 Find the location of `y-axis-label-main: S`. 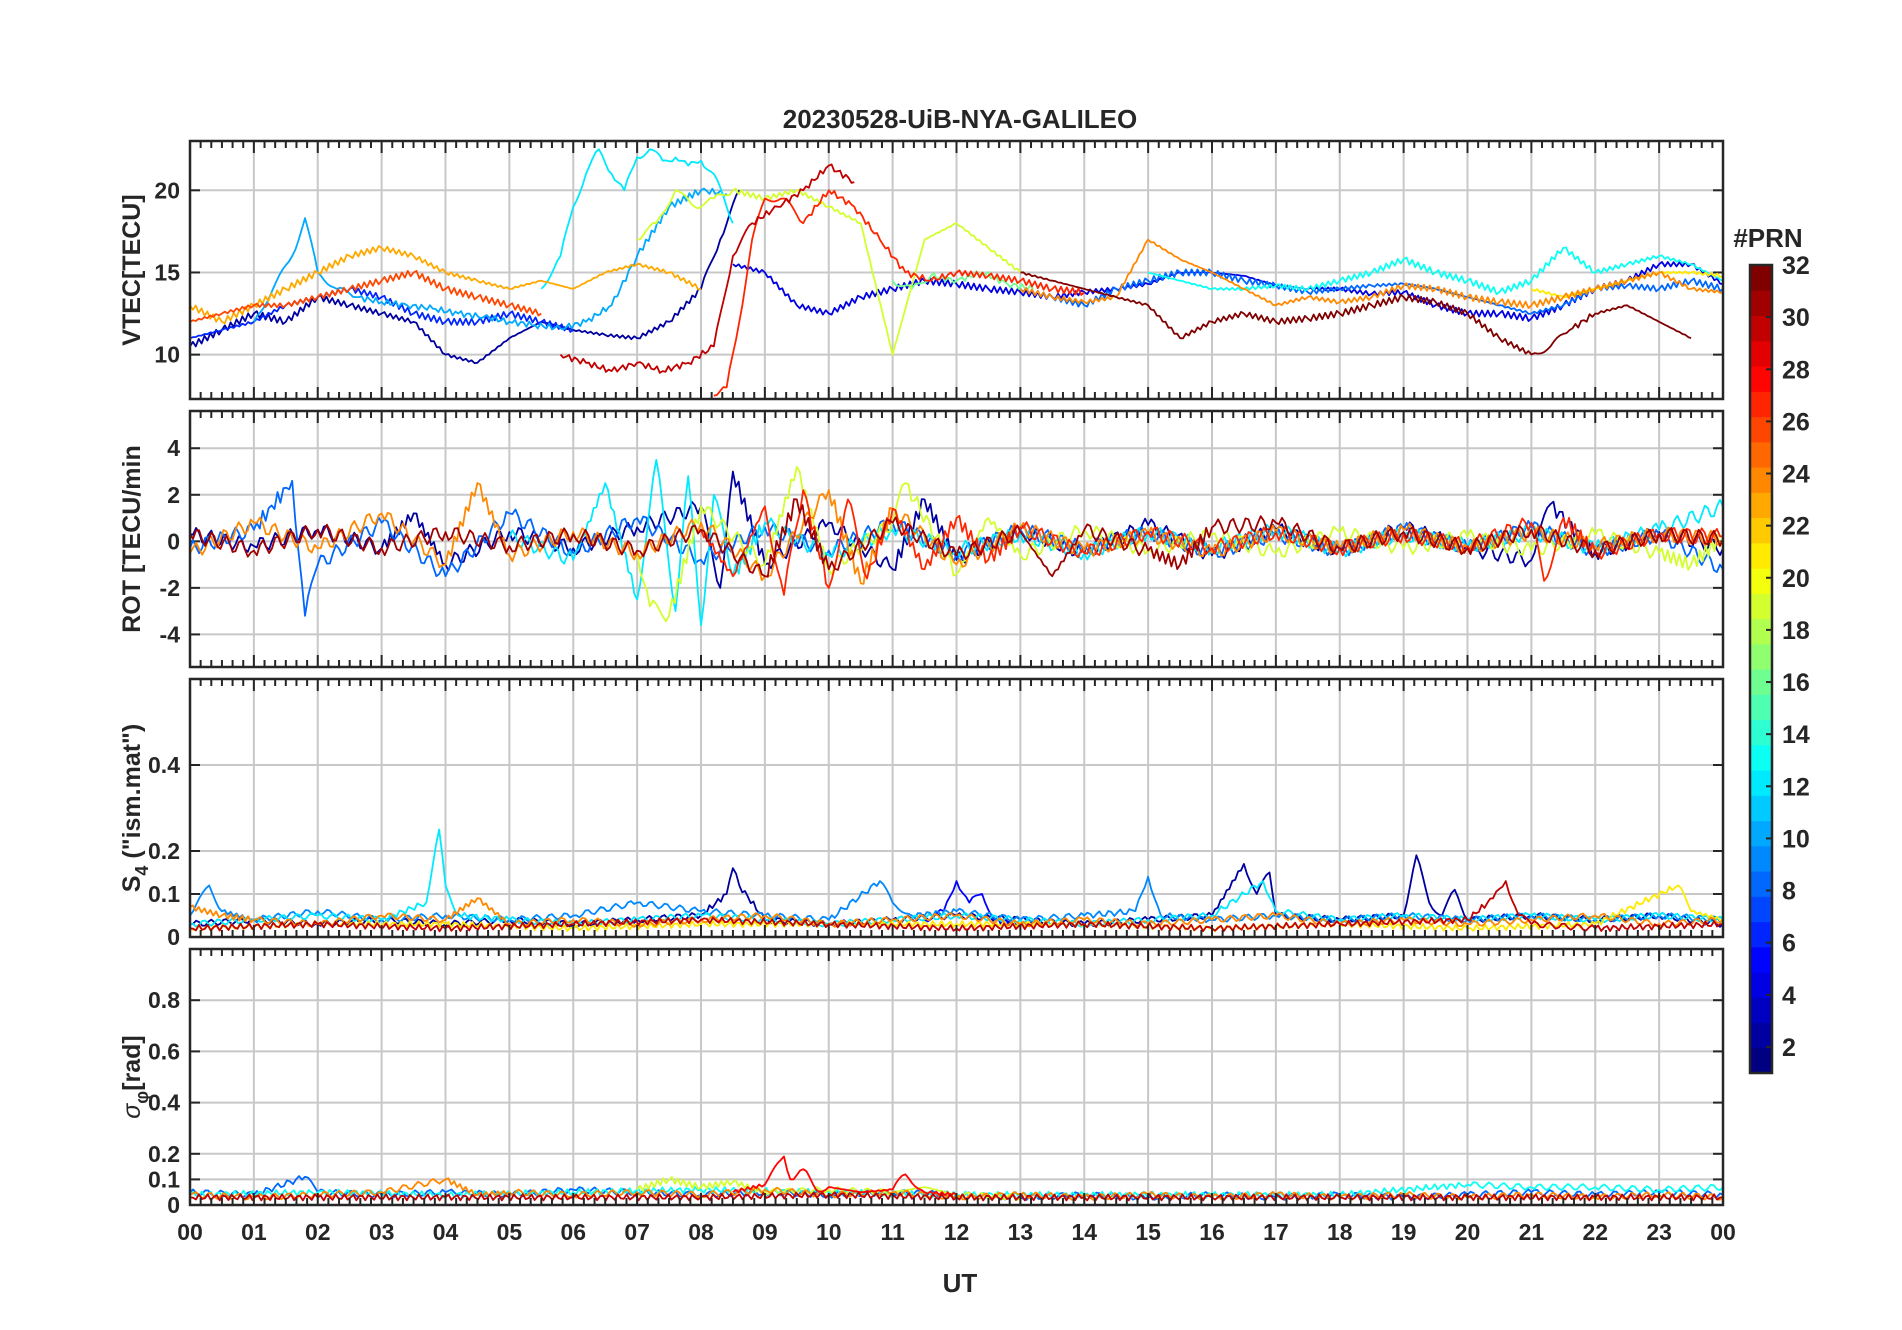

y-axis-label-main: S is located at coordinates (132, 884).